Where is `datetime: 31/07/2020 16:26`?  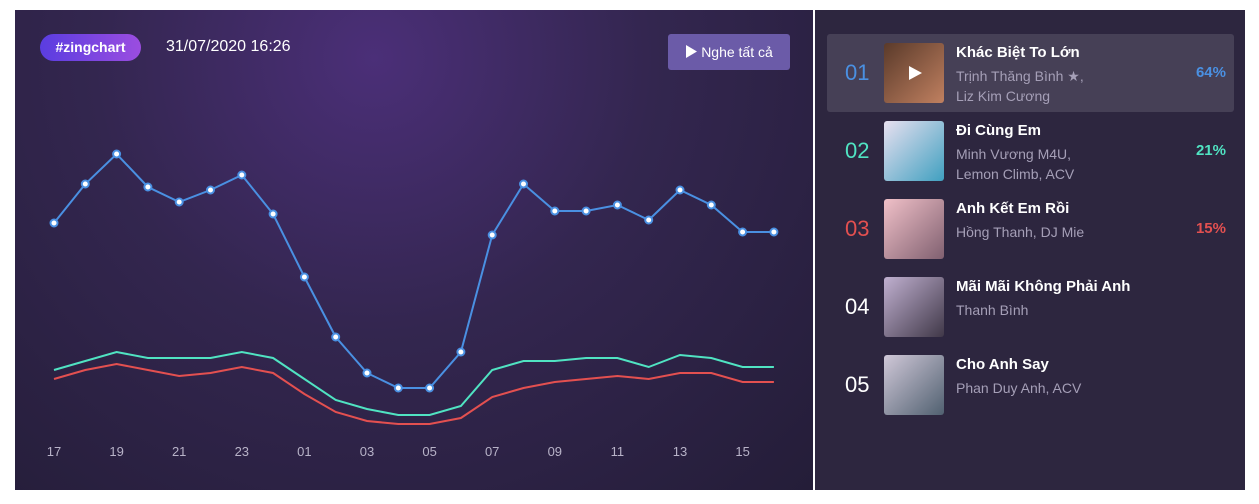 datetime: 31/07/2020 16:26 is located at coordinates (228, 46).